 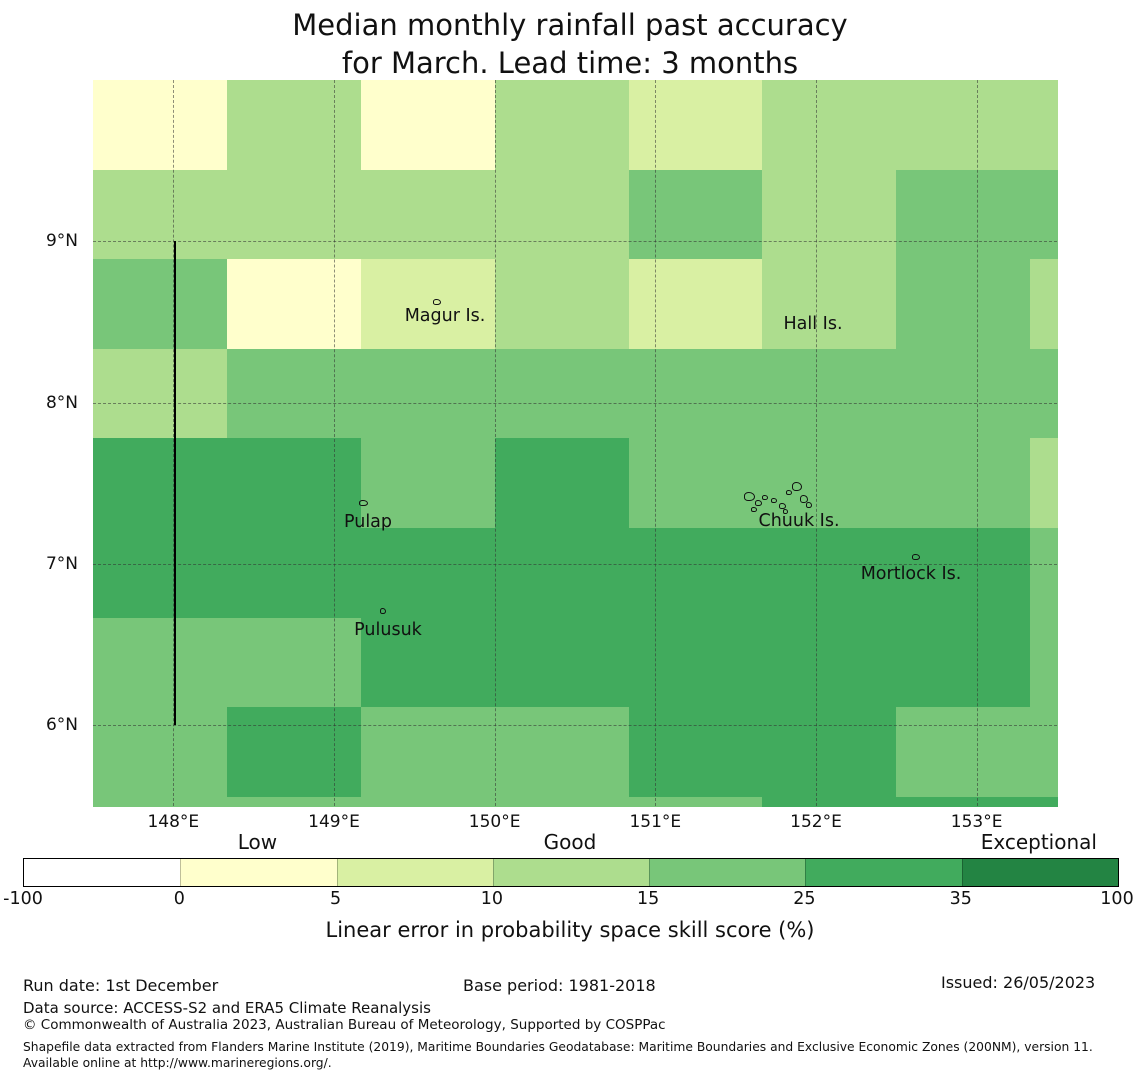 What do you see at coordinates (179, 899) in the screenshot?
I see `colorbar-tick-label: 0` at bounding box center [179, 899].